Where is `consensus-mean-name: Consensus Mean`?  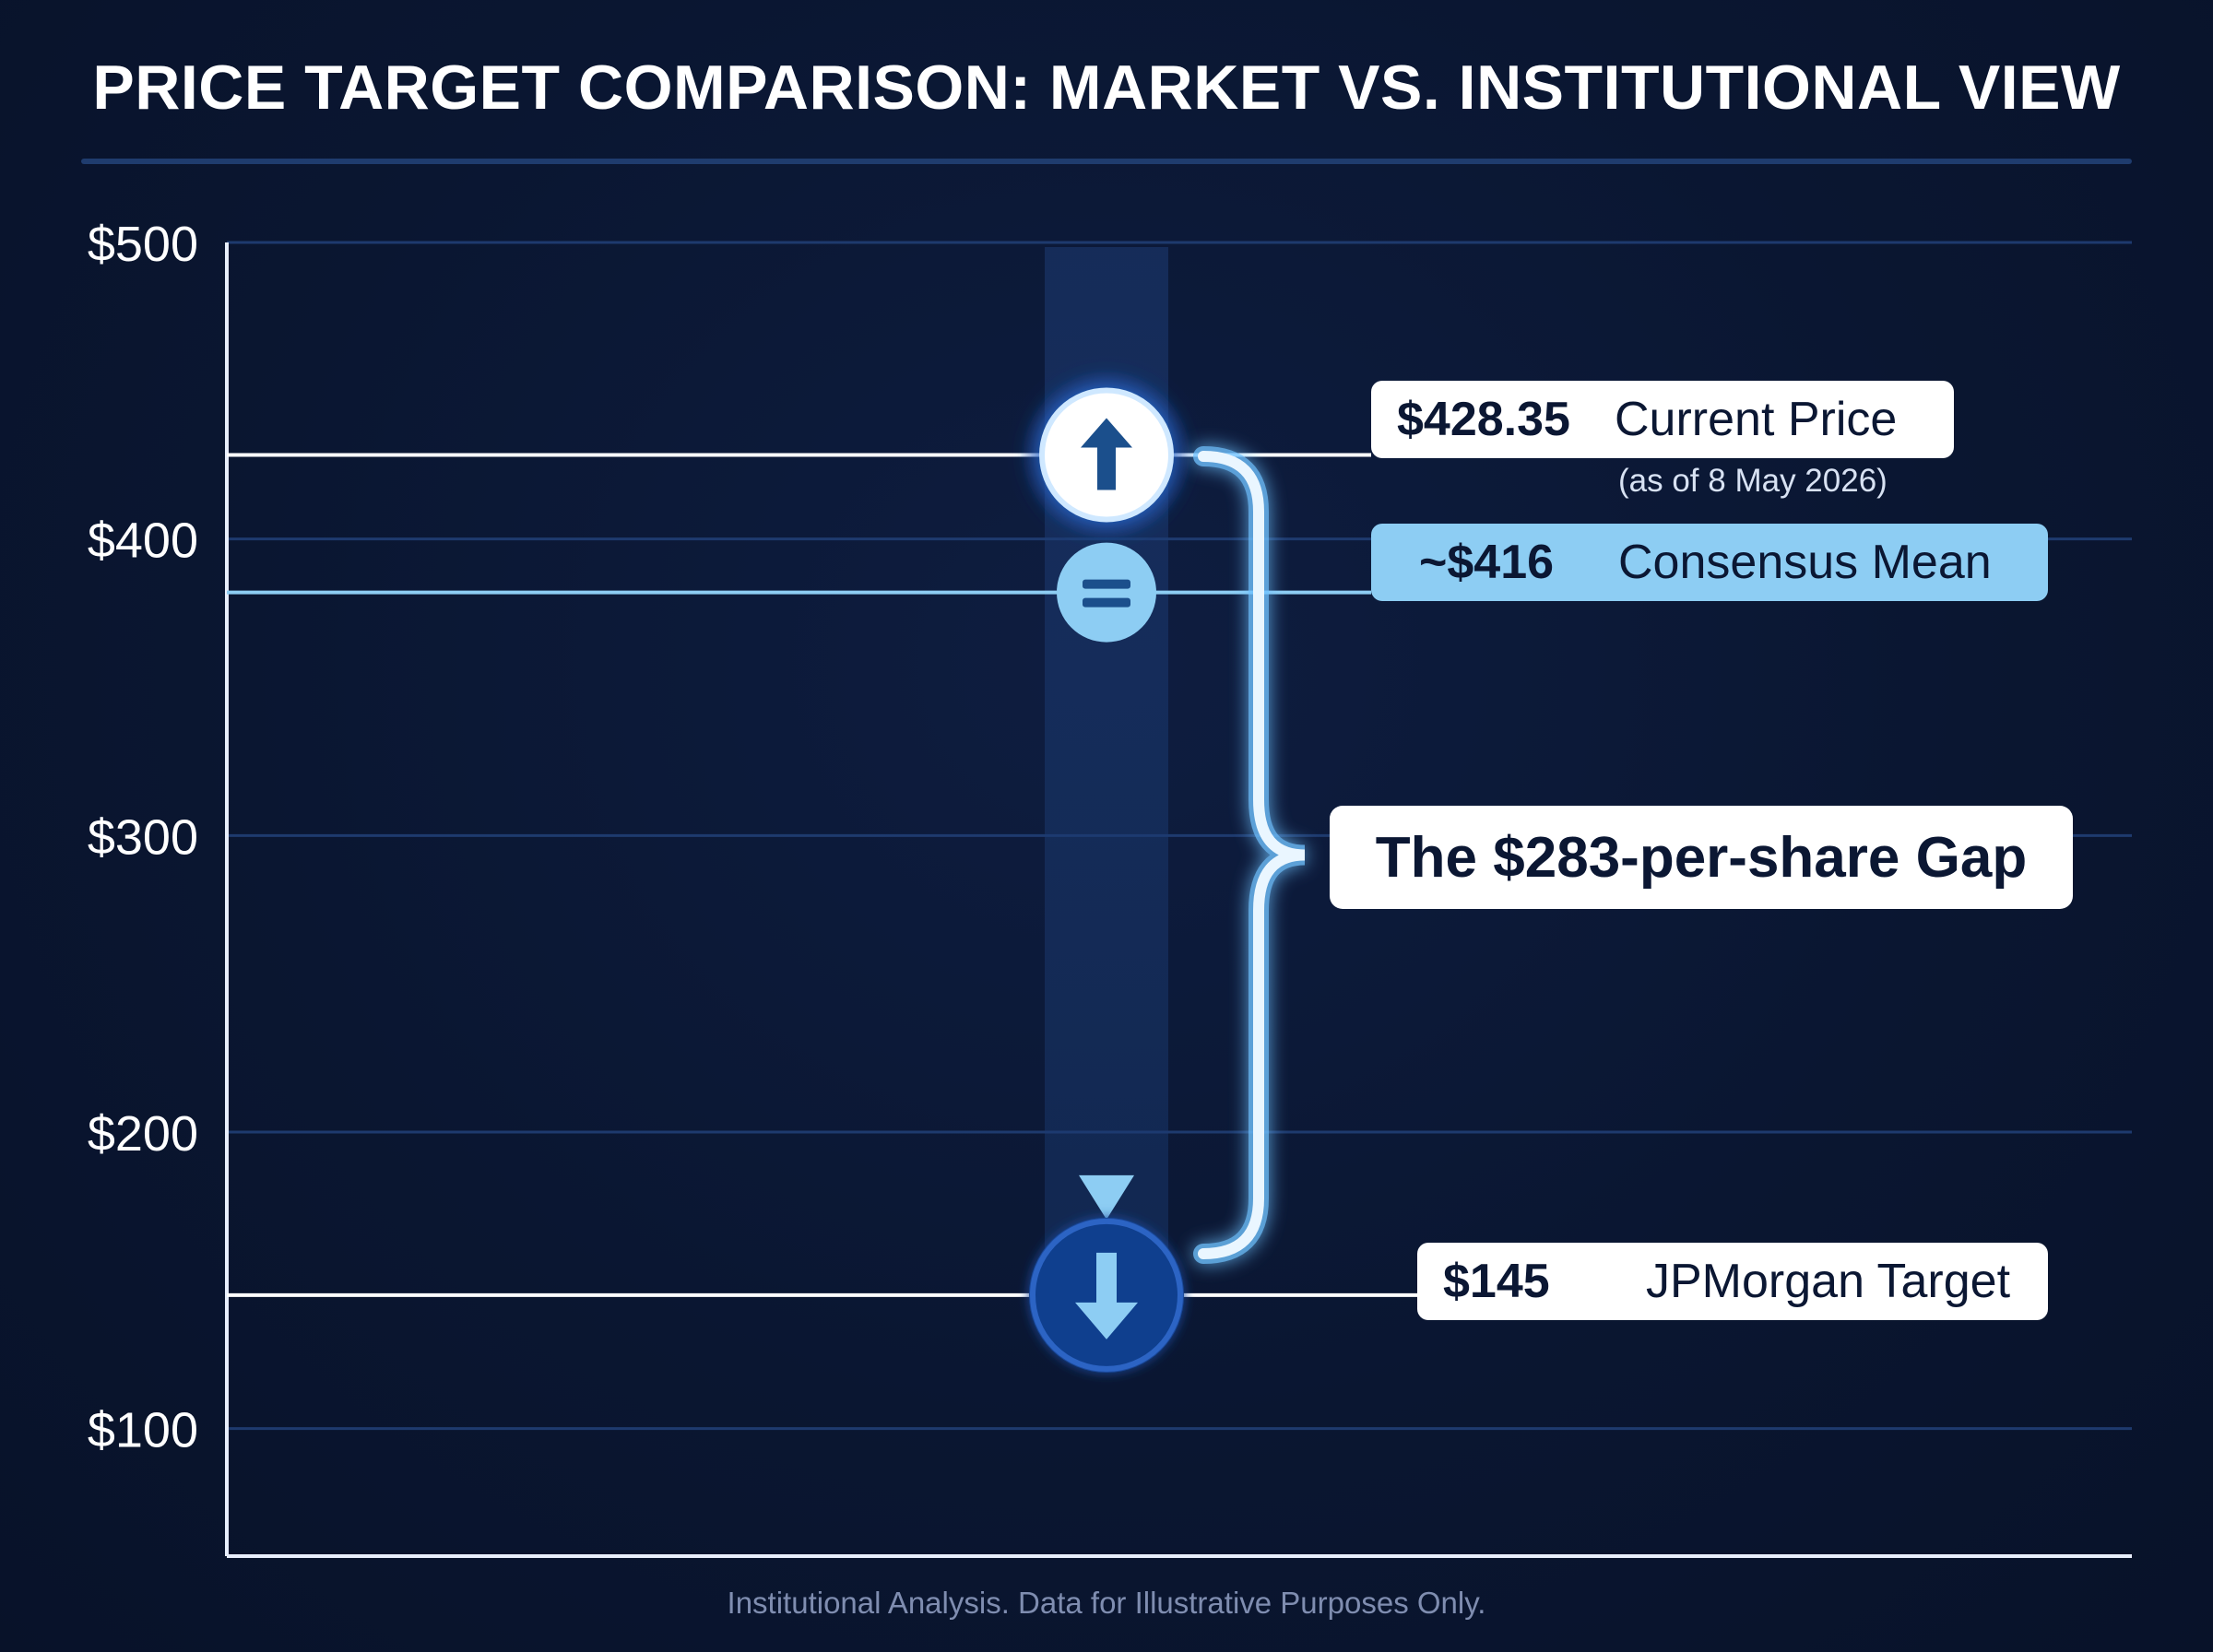
consensus-mean-name: Consensus Mean is located at coordinates (1805, 562).